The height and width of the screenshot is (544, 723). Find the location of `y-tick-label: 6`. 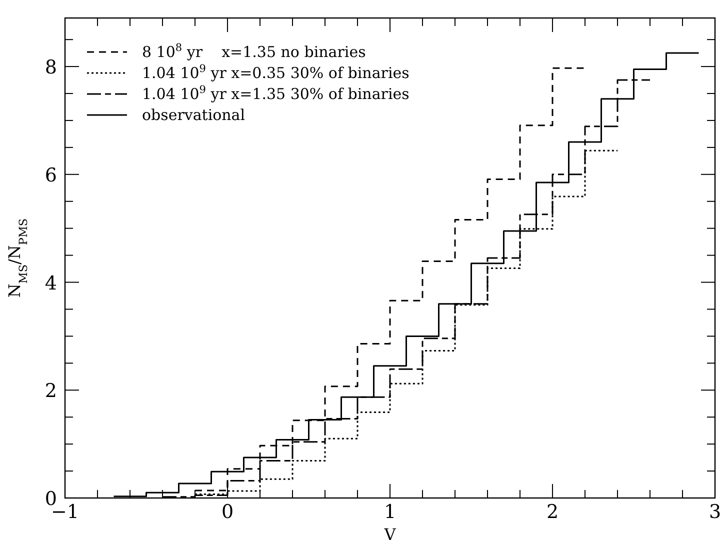

y-tick-label: 6 is located at coordinates (50, 175).